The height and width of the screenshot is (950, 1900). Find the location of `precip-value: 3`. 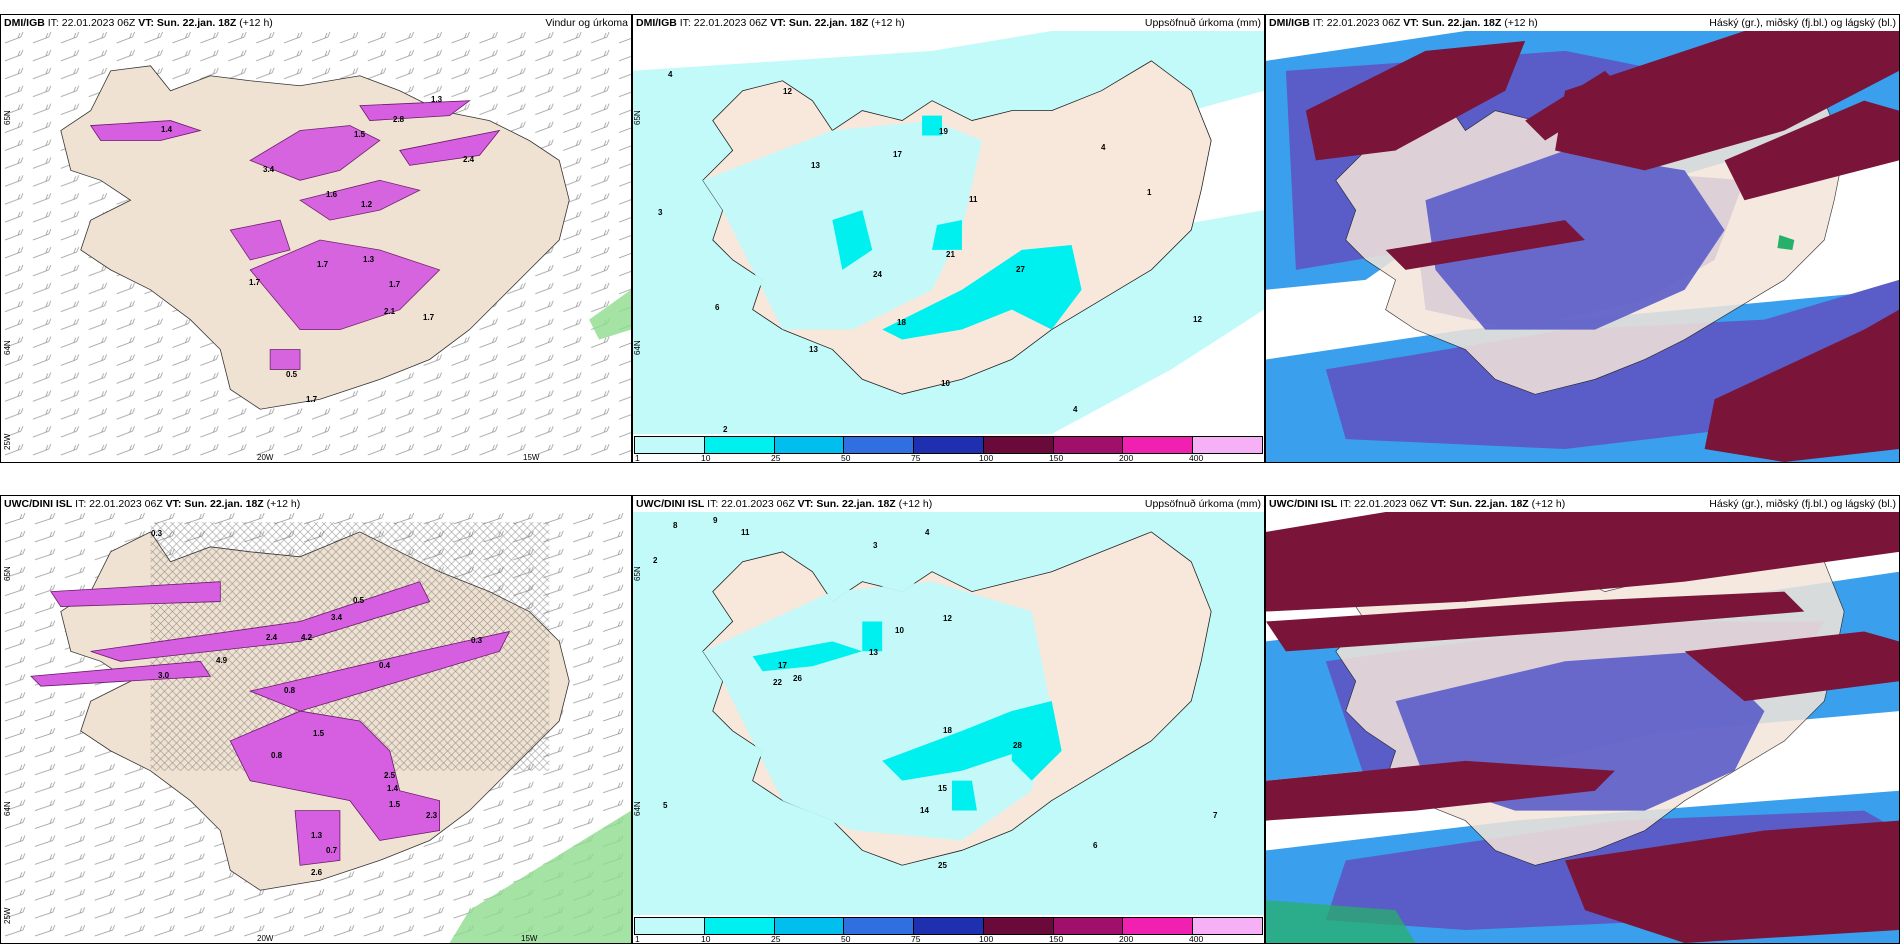

precip-value: 3 is located at coordinates (660, 212).